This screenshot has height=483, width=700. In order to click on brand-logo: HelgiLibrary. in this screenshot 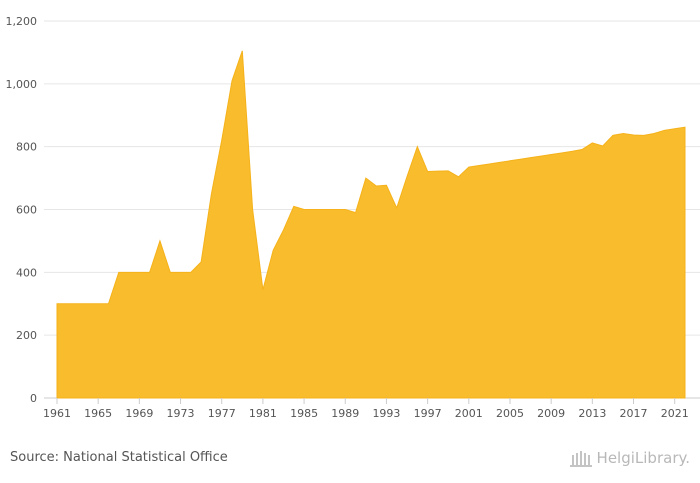, I will do `click(629, 458)`.